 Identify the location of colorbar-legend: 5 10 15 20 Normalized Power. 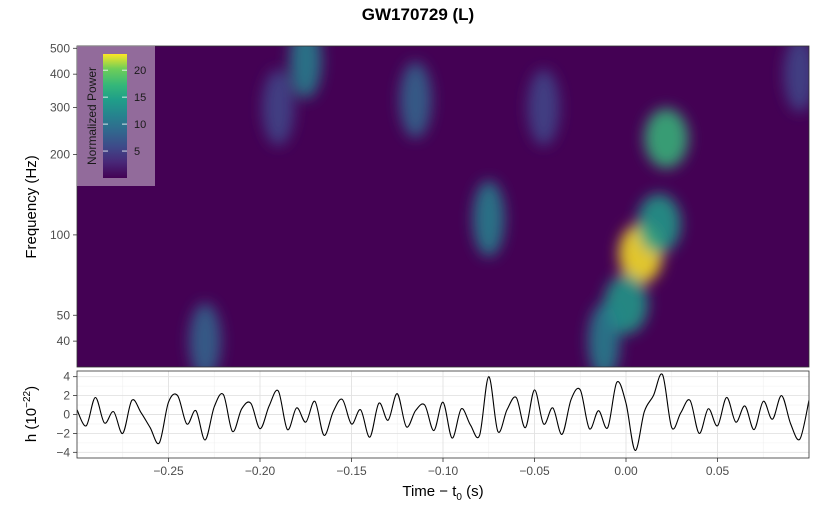
(116, 116).